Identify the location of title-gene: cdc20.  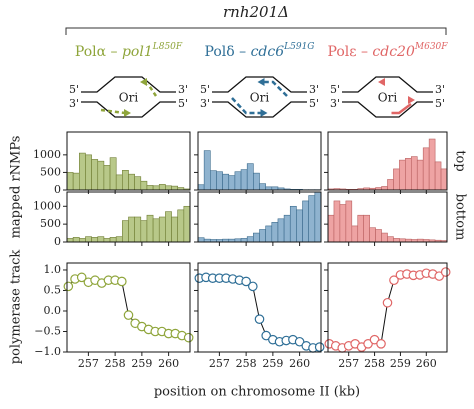
(393, 52).